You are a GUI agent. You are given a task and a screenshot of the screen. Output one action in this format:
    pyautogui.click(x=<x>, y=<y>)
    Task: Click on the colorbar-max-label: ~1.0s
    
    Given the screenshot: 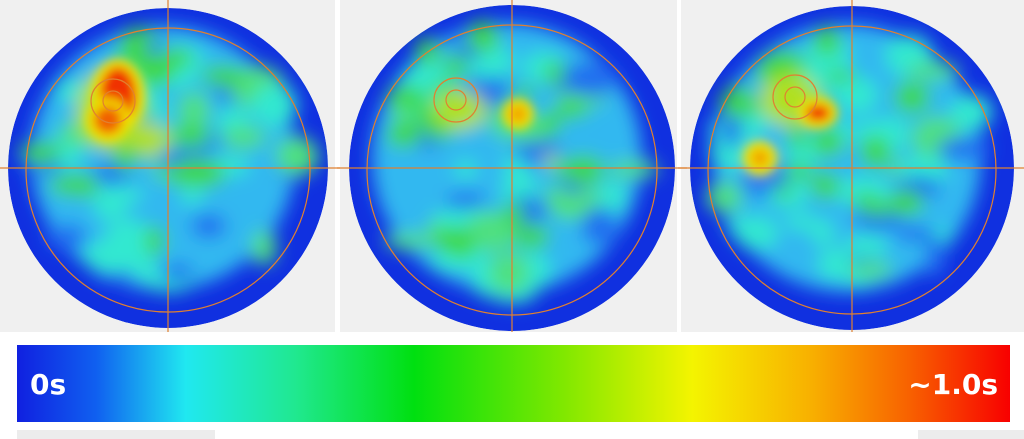 What is the action you would take?
    pyautogui.click(x=953, y=384)
    